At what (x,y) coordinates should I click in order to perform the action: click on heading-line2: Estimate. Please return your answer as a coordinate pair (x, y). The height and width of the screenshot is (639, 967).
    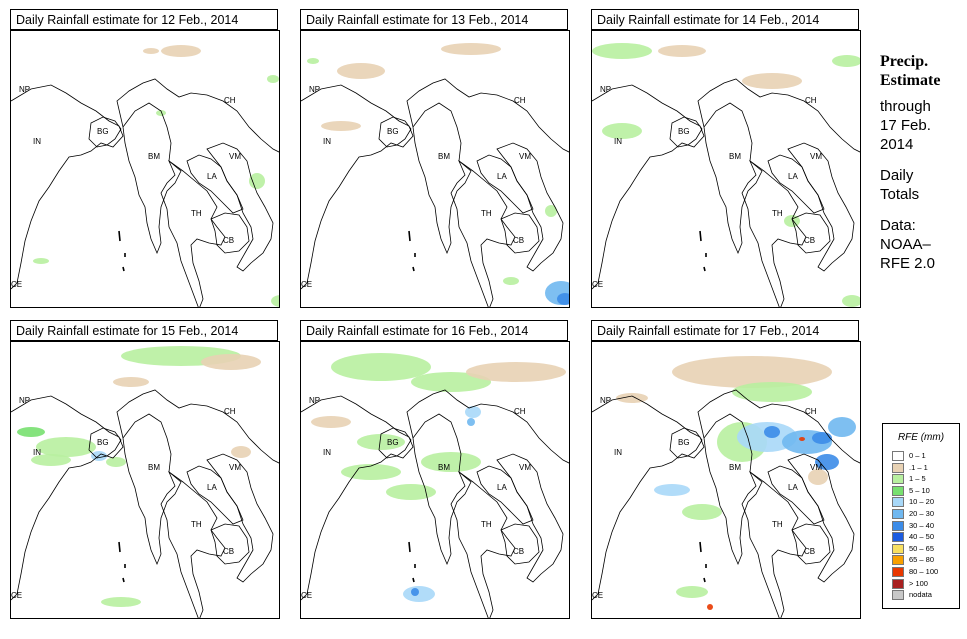
    Looking at the image, I should click on (910, 80).